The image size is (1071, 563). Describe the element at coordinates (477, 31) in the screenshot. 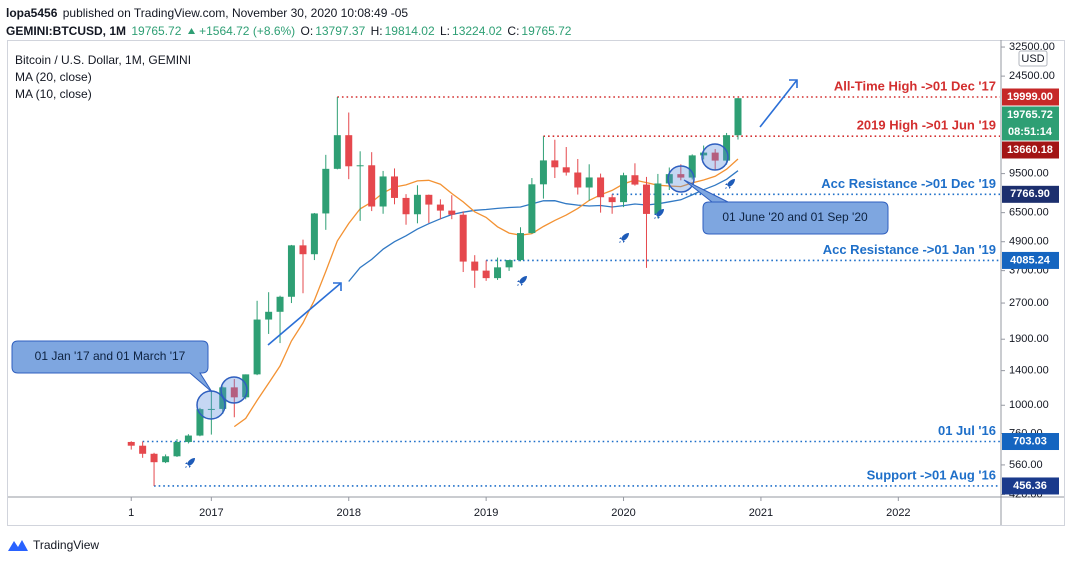

I see `ohlc-value: 13224.02` at that location.